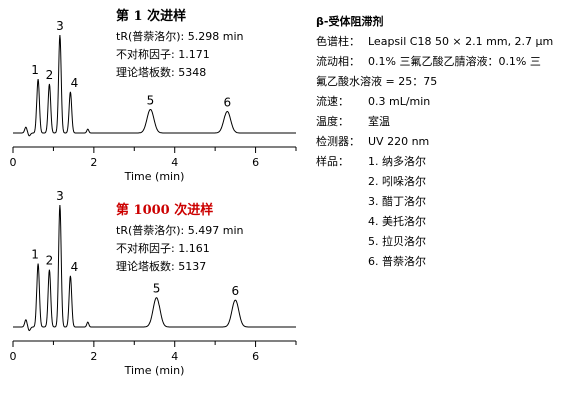  What do you see at coordinates (434, 102) in the screenshot?
I see `flow-row: 流速： 0.3 mL/min` at bounding box center [434, 102].